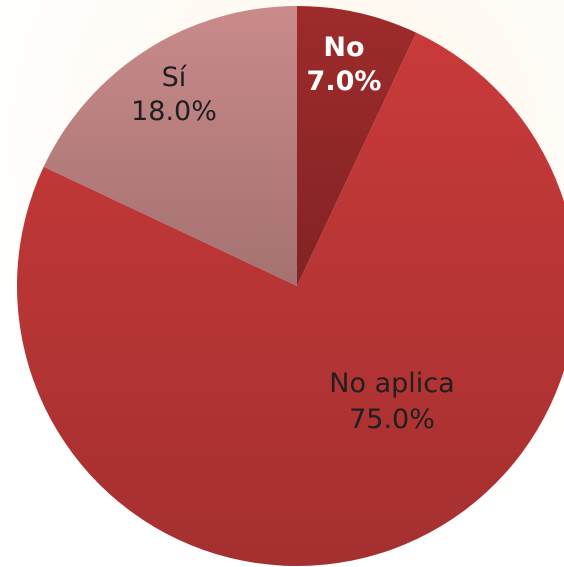 Image resolution: width=564 pixels, height=567 pixels. Describe the element at coordinates (392, 419) in the screenshot. I see `slice-percent-label: 75.0%` at that location.